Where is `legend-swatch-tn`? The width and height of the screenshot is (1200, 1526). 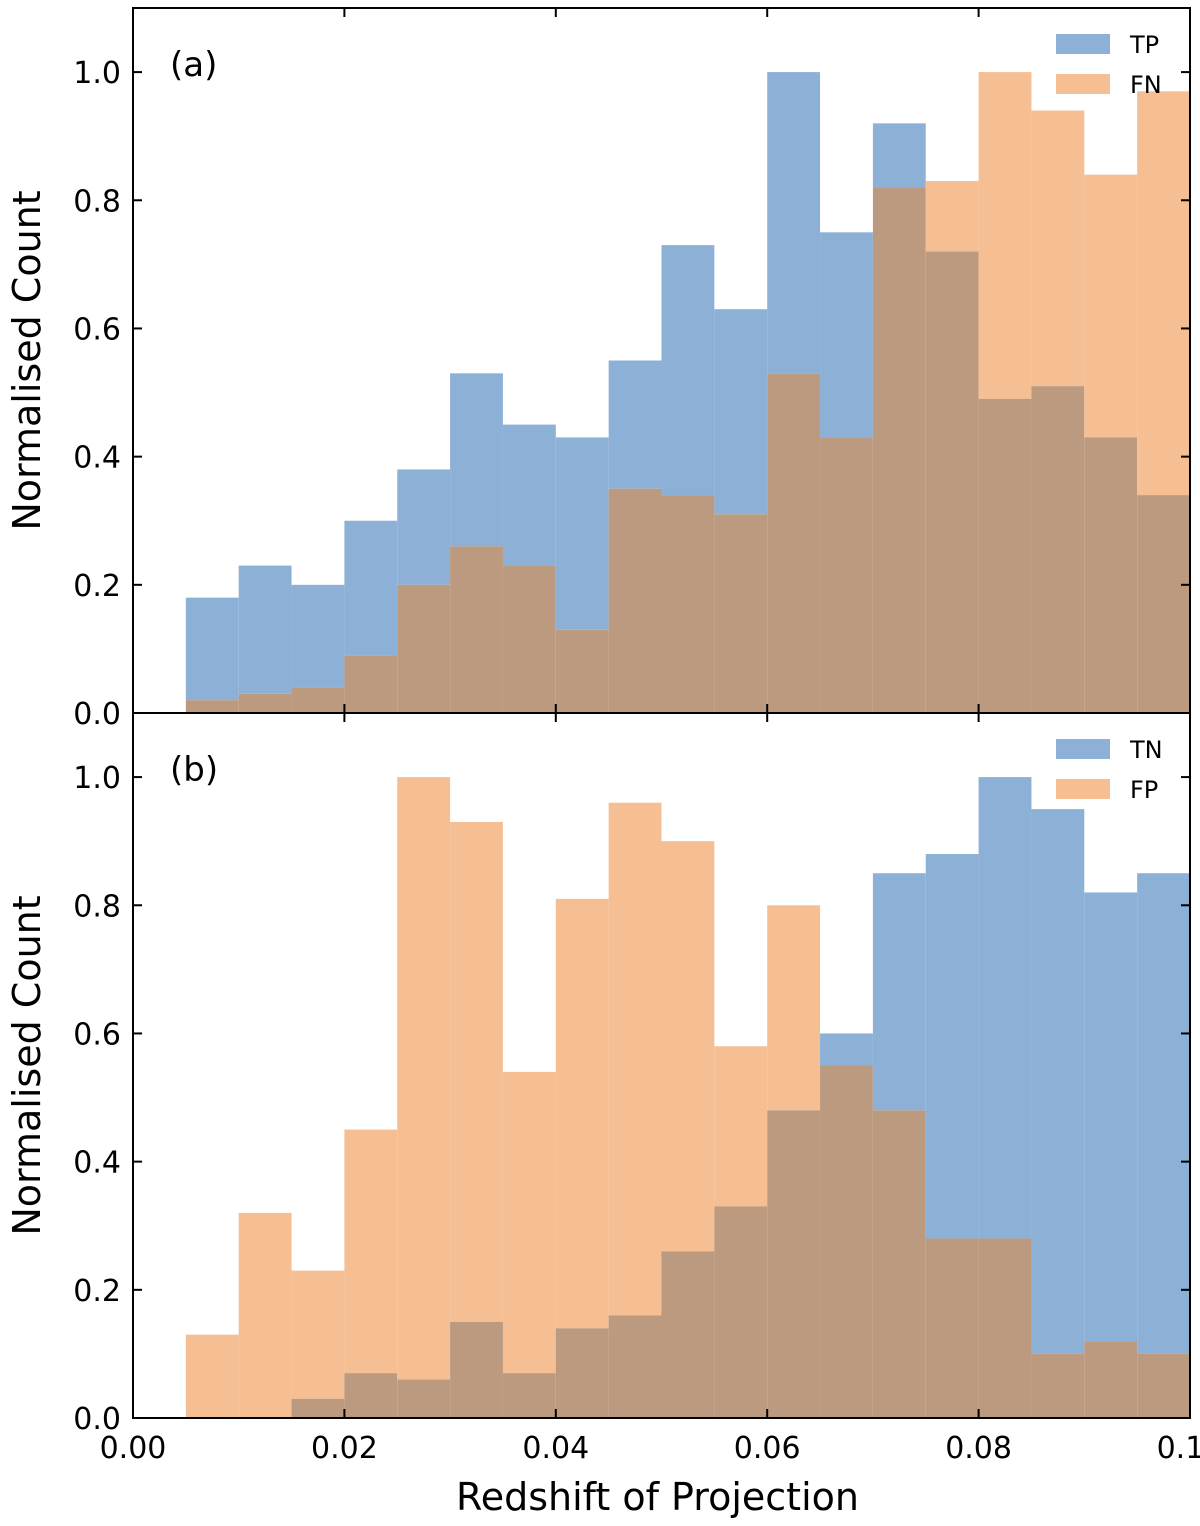 legend-swatch-tn is located at coordinates (1083, 749).